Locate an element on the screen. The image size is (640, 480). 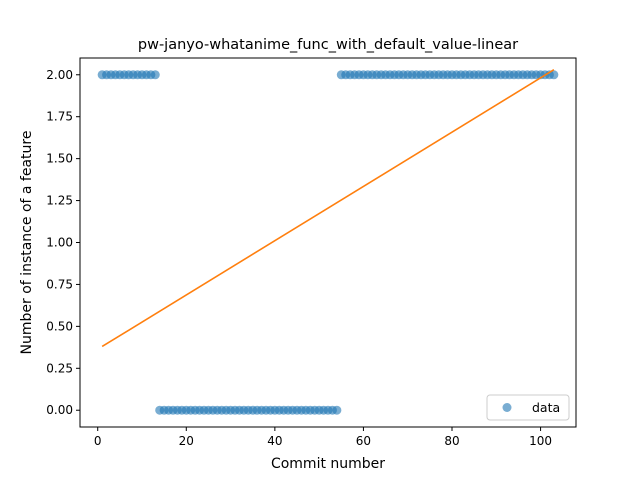
y-tick-label: 0.25 is located at coordinates (59, 368).